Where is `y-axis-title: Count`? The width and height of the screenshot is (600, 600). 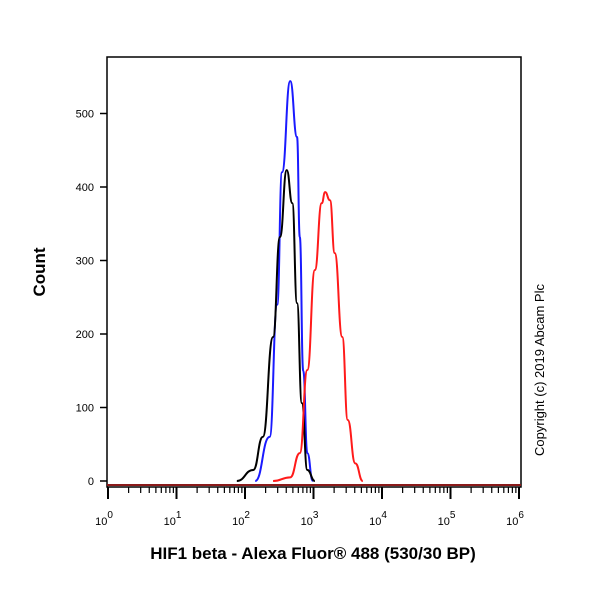
y-axis-title: Count is located at coordinates (39, 271).